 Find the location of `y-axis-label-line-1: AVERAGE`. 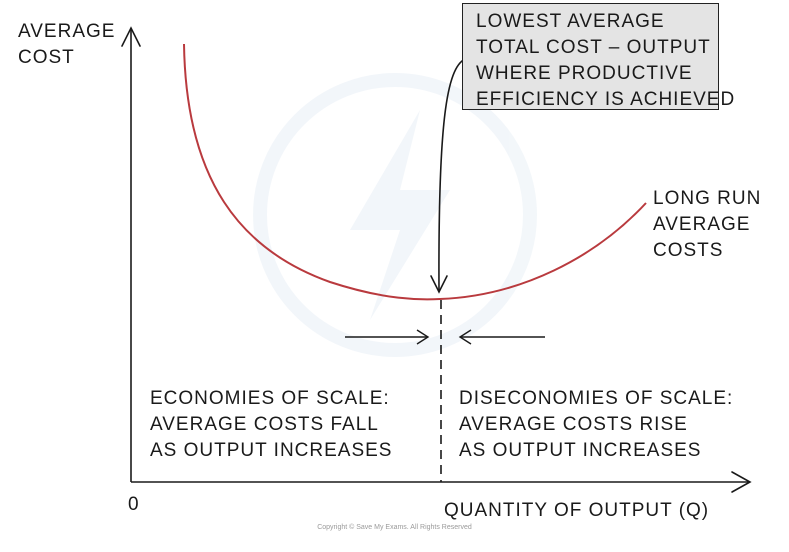

y-axis-label-line-1: AVERAGE is located at coordinates (67, 31).